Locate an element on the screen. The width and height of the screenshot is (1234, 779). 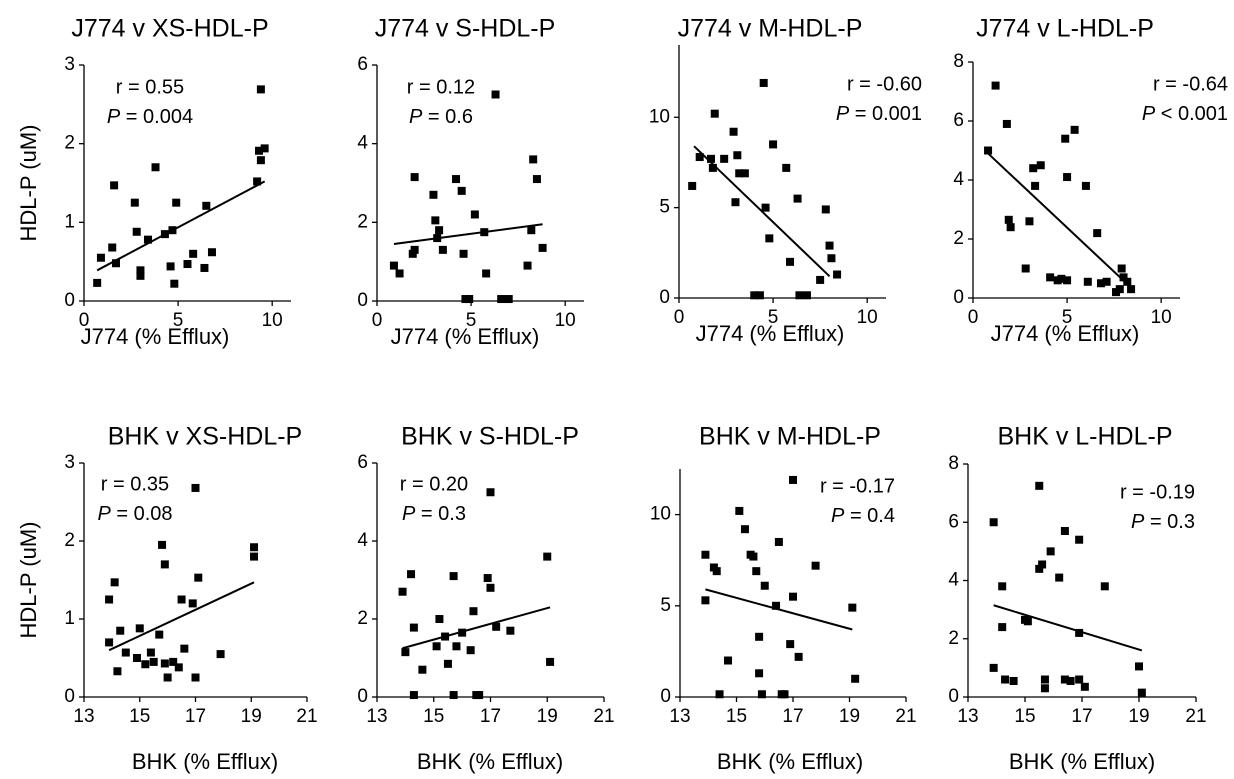
x-tick-label: 13 is located at coordinates (83, 716).